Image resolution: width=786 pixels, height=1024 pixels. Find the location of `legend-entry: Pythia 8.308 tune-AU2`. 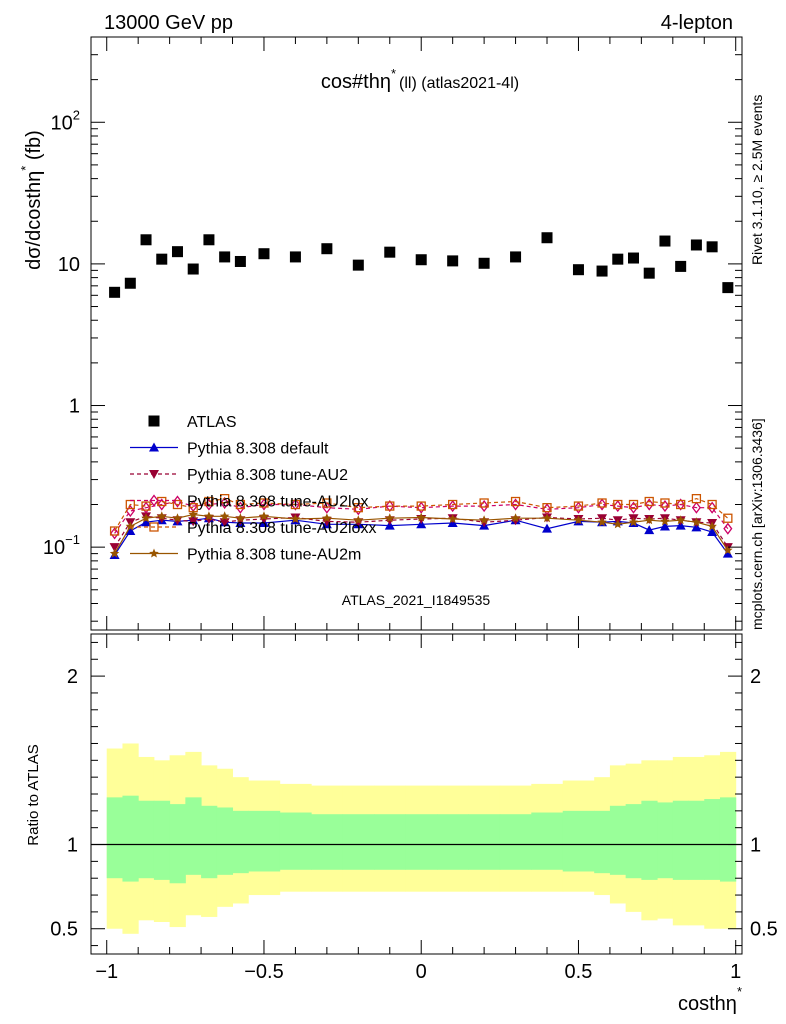

legend-entry: Pythia 8.308 tune-AU2 is located at coordinates (239, 475).